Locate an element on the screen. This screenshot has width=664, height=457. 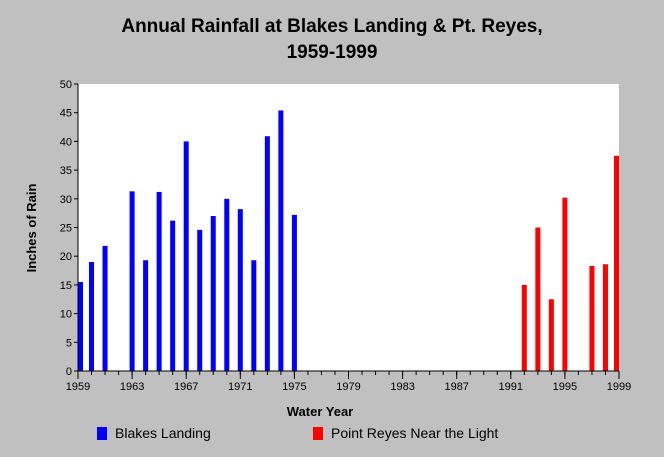
bar-blakes-landing-1968 is located at coordinates (200, 300).